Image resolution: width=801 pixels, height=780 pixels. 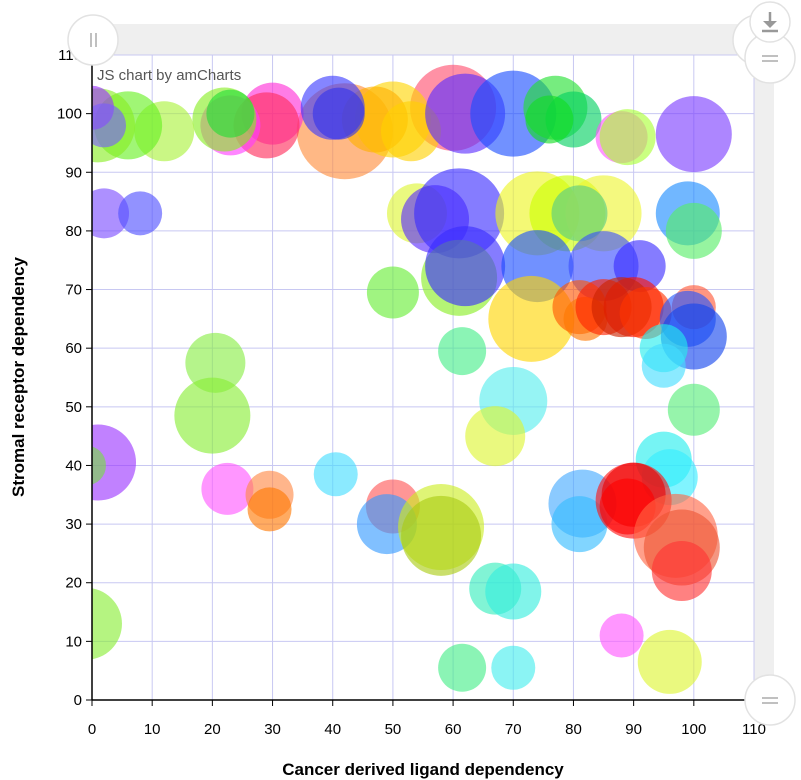 What do you see at coordinates (18, 376) in the screenshot?
I see `y-axis-title: Stromal receptor dependency` at bounding box center [18, 376].